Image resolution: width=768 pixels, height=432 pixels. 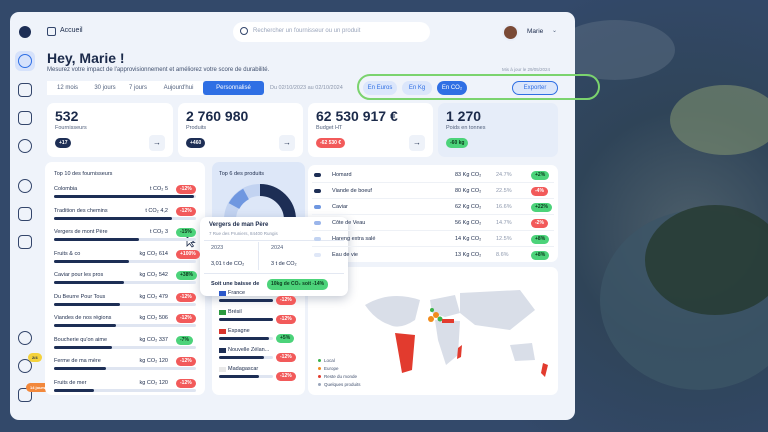 I want to click on supplier-name: Fruits & co, so click(x=67, y=253).